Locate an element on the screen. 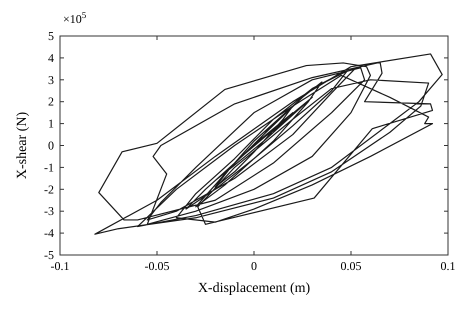  x-tick-label: 0.1 is located at coordinates (448, 266).